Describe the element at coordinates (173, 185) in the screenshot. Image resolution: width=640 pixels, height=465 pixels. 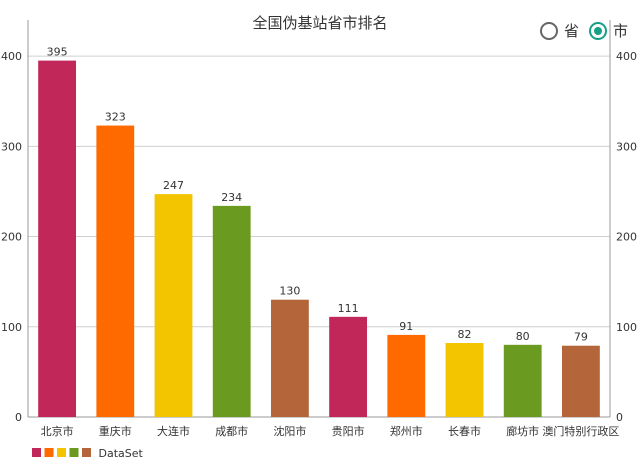
I see `data-label: 247` at that location.